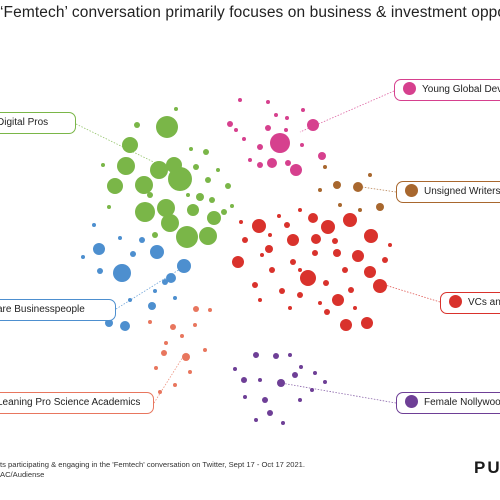 The width and height of the screenshot is (500, 500). What do you see at coordinates (470, 303) in the screenshot?
I see `segment-label-vcs: VCs and` at bounding box center [470, 303].